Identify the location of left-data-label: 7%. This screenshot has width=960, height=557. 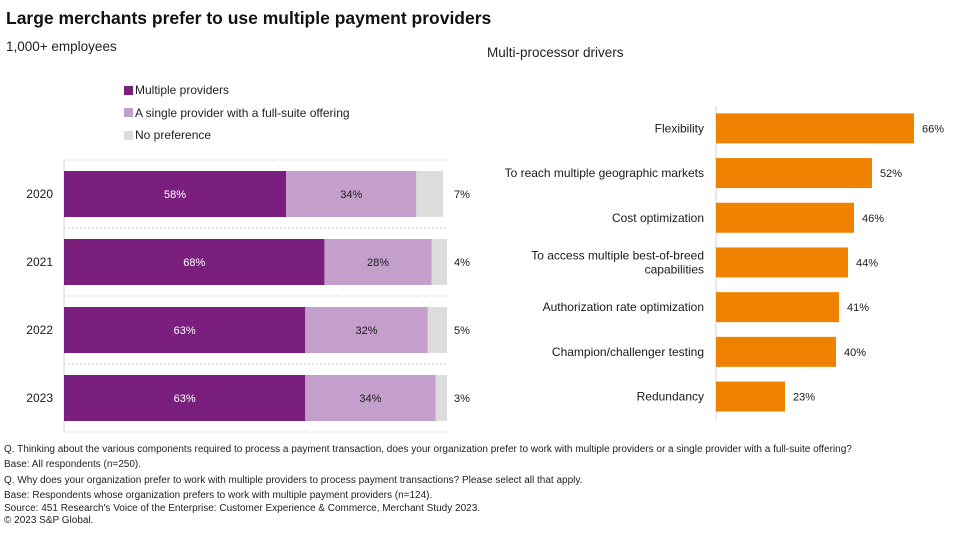
(462, 195).